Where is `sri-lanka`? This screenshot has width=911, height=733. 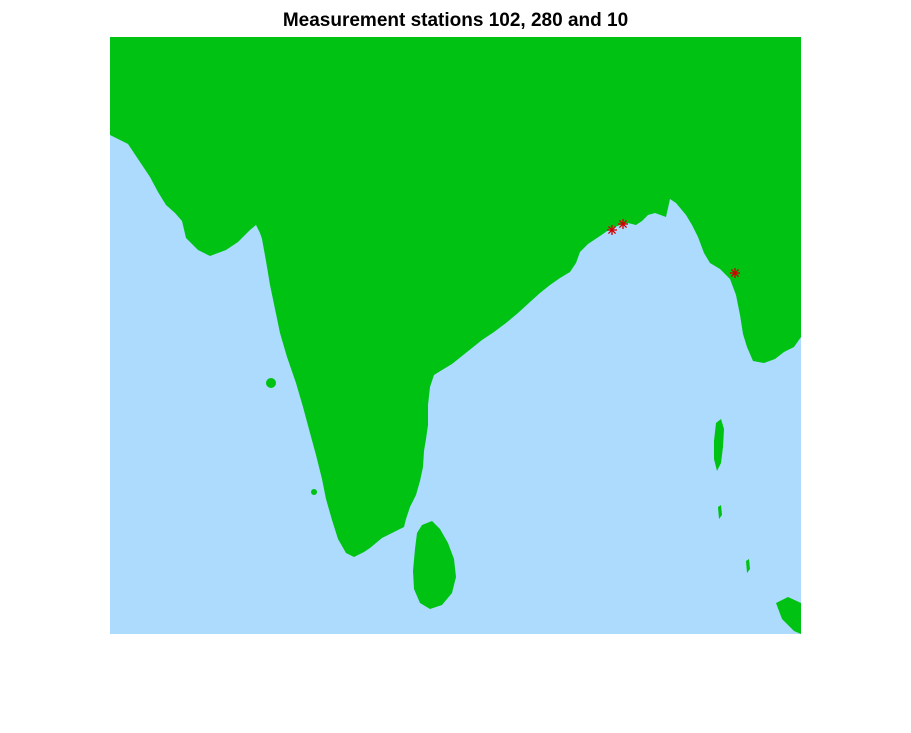 sri-lanka is located at coordinates (434, 565).